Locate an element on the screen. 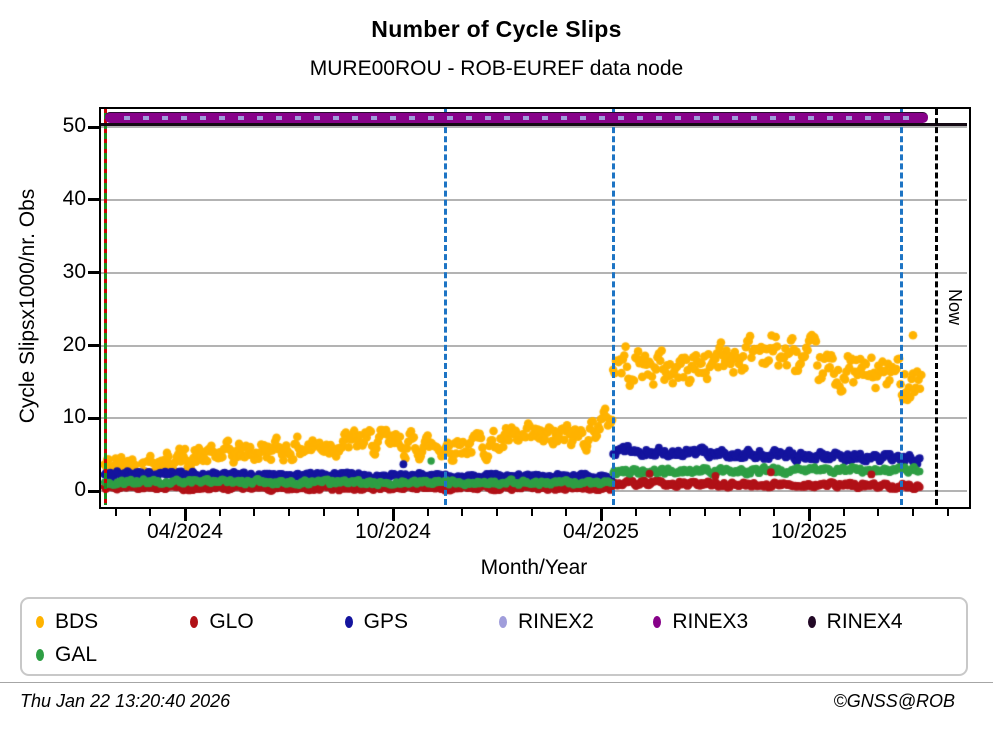 The width and height of the screenshot is (993, 734). footer-timestamp: Thu Jan 22 13:20:40 2026 is located at coordinates (125, 701).